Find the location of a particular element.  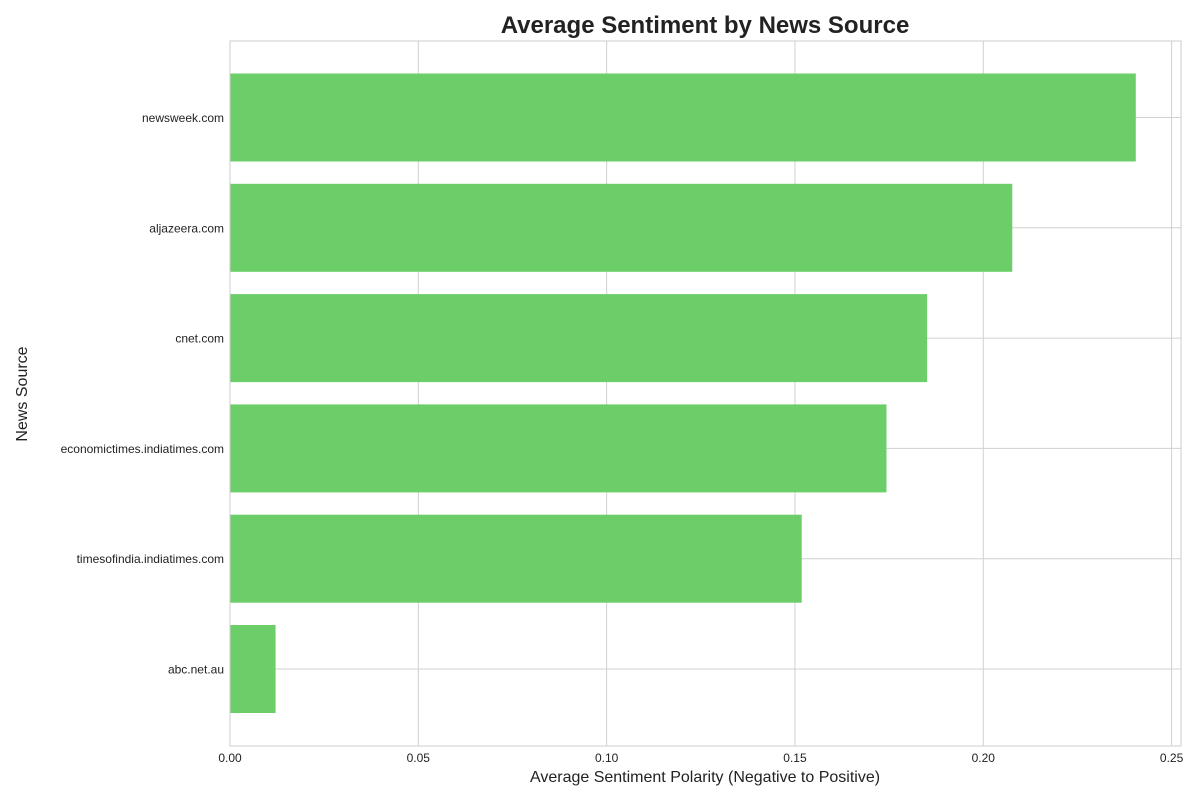

x-tick-label: 0.05 is located at coordinates (419, 758).